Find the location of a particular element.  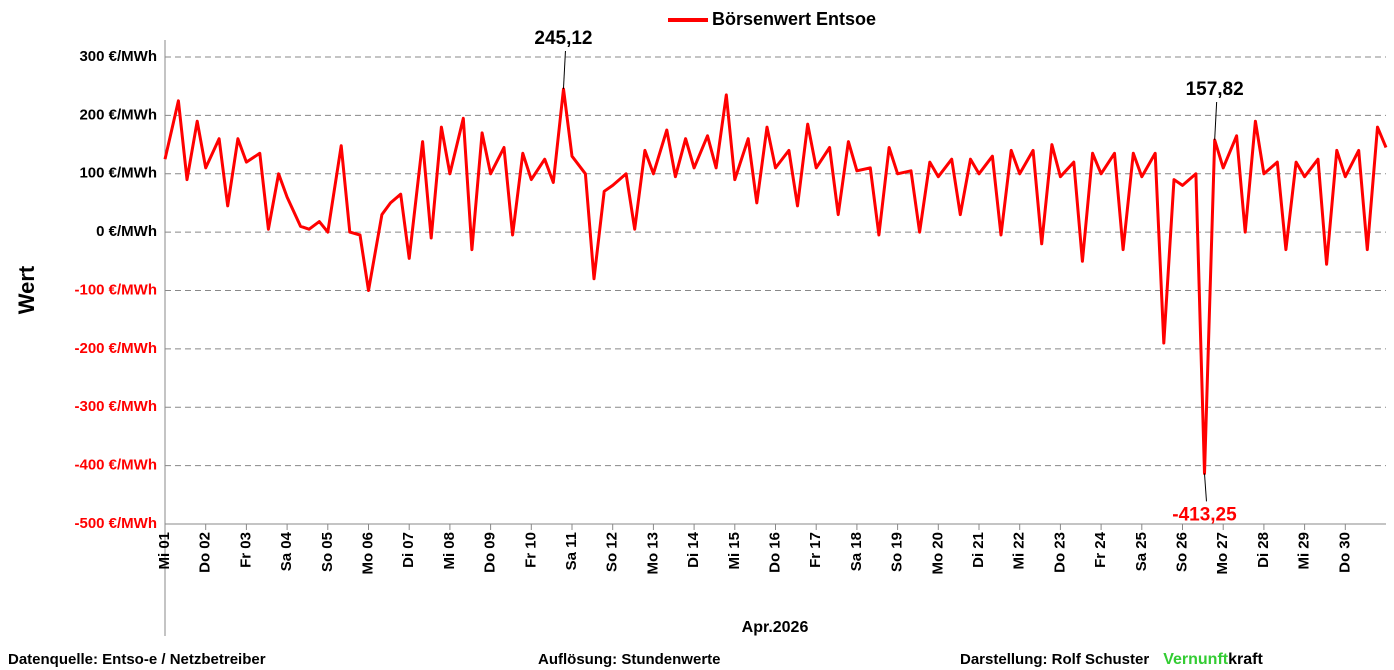

y-tick-label: 300 €/MWh is located at coordinates (118, 56).